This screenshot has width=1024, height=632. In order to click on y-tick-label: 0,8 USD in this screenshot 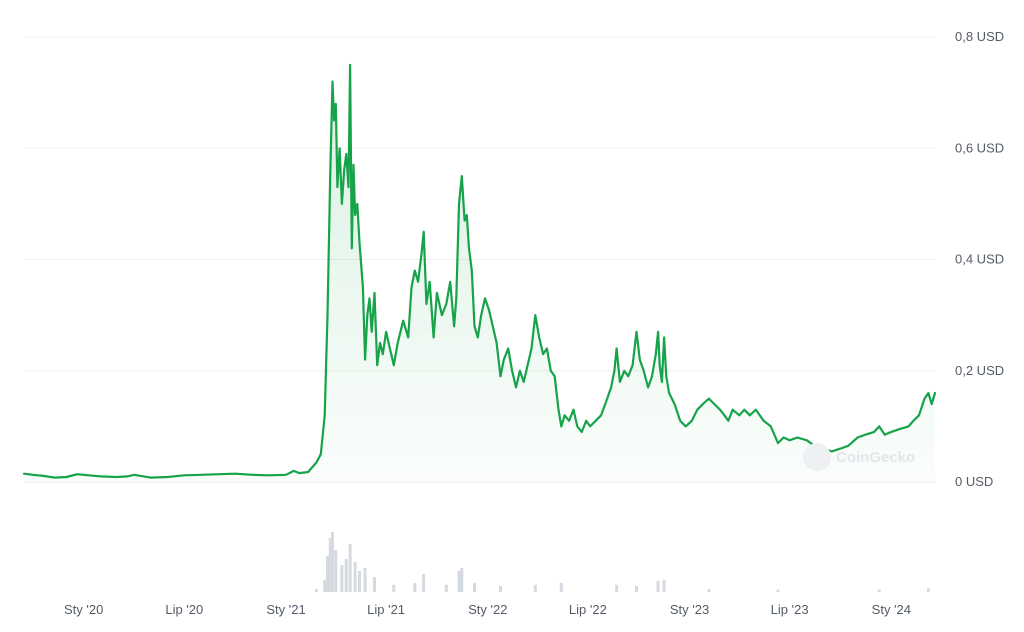, I will do `click(979, 36)`.